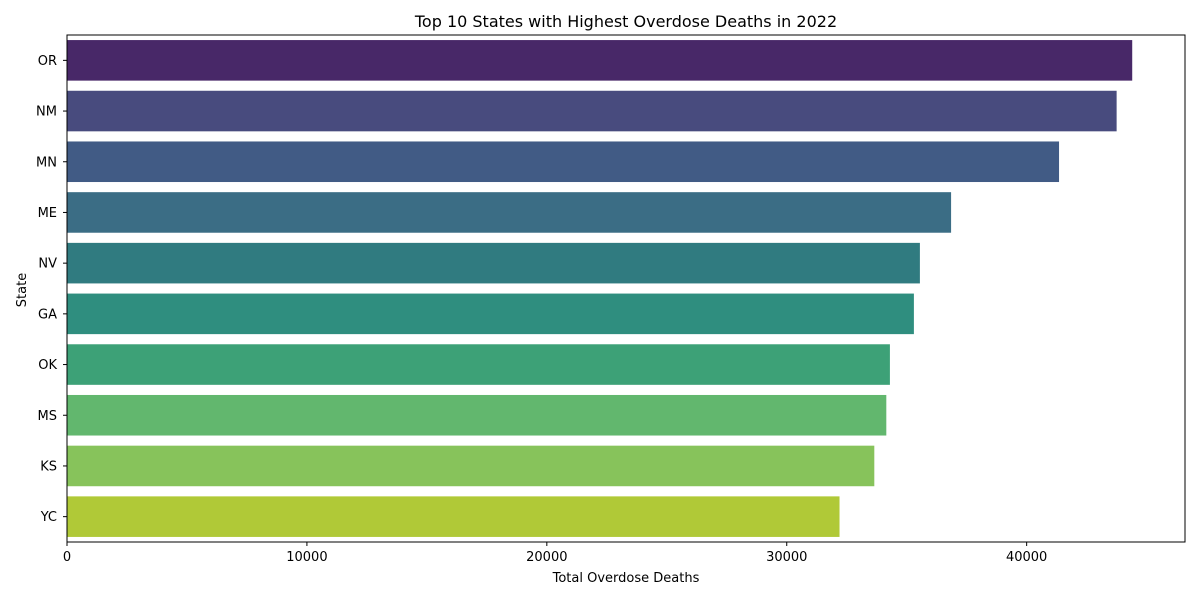 This screenshot has width=1200, height=604. Describe the element at coordinates (478, 364) in the screenshot. I see `bar-ok` at that location.